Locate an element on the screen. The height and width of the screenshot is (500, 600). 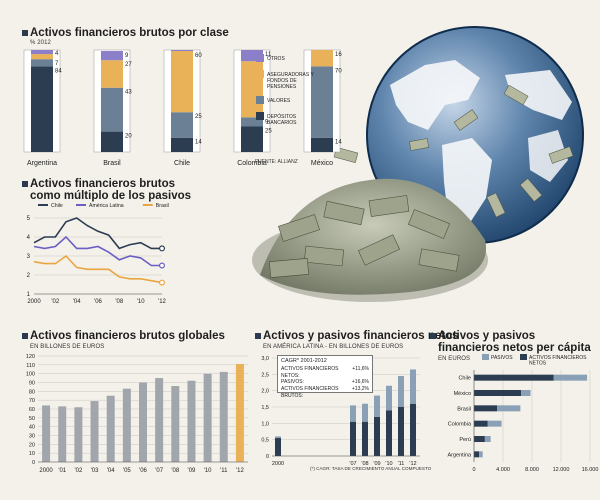
chart3-ytick-label: 50 is located at coordinates (32, 419).